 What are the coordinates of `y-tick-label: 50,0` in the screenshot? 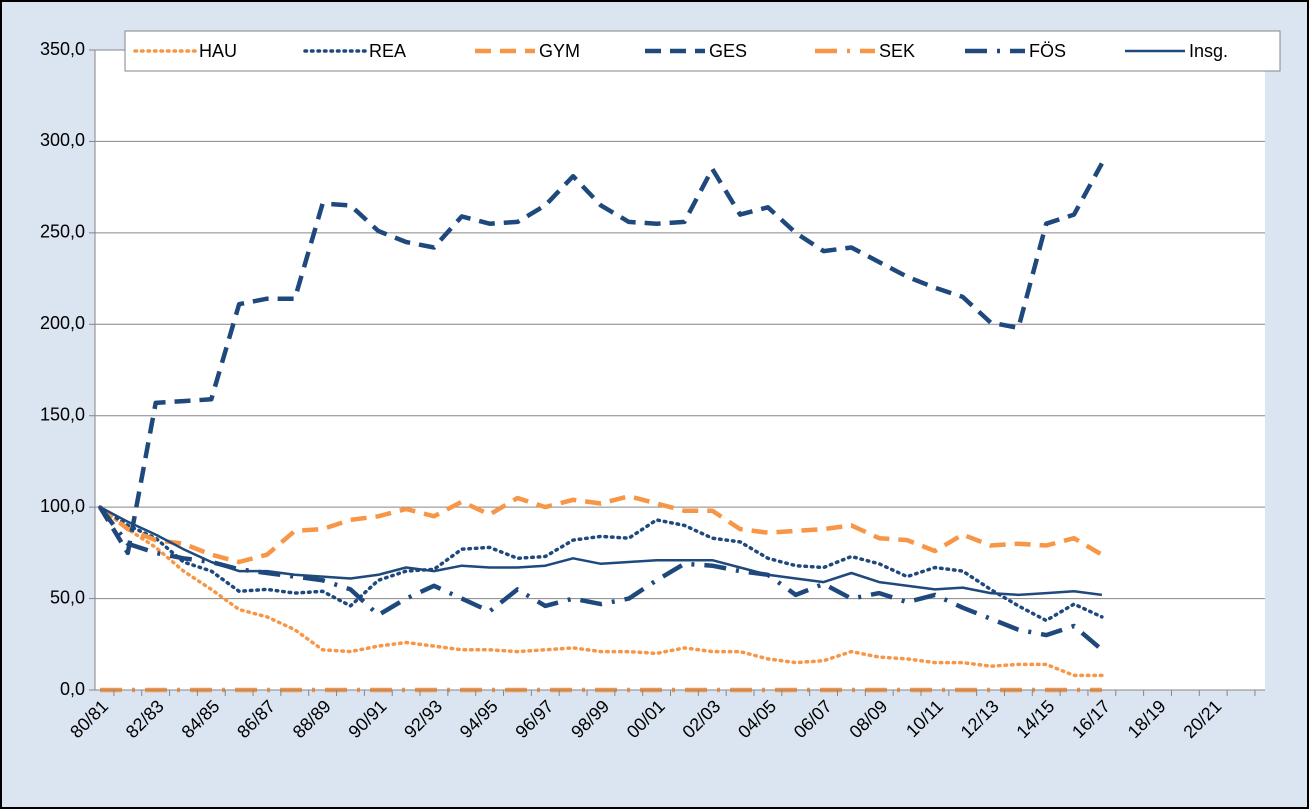 It's located at (67, 597).